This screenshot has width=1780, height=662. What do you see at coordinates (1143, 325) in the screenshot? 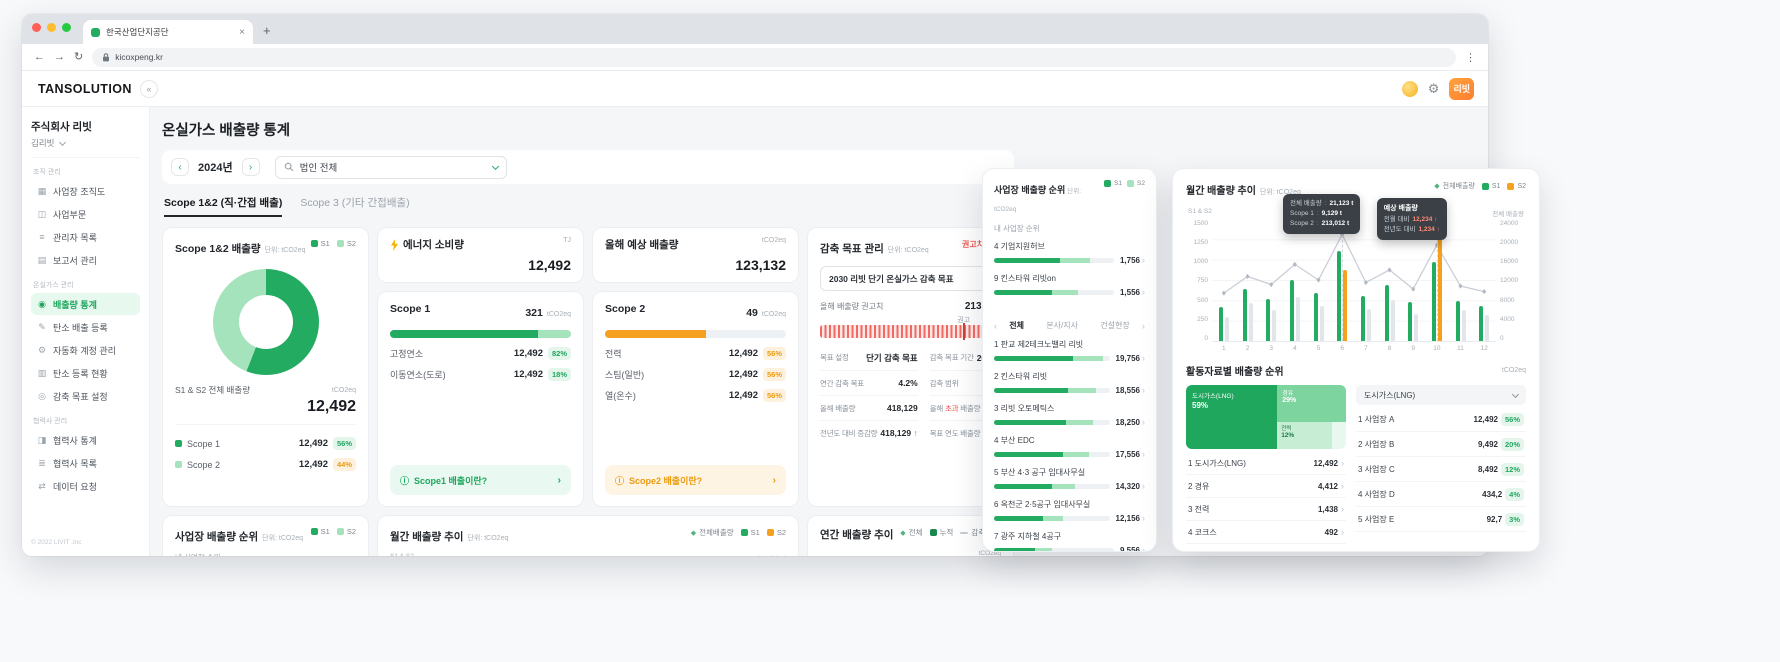
I see `tabs-next-icon: ›` at bounding box center [1143, 325].